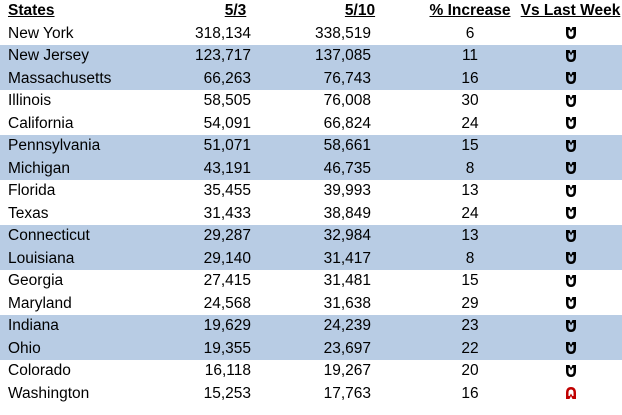  What do you see at coordinates (360, 348) in the screenshot?
I see `cell-date-2-value: 23,697` at bounding box center [360, 348].